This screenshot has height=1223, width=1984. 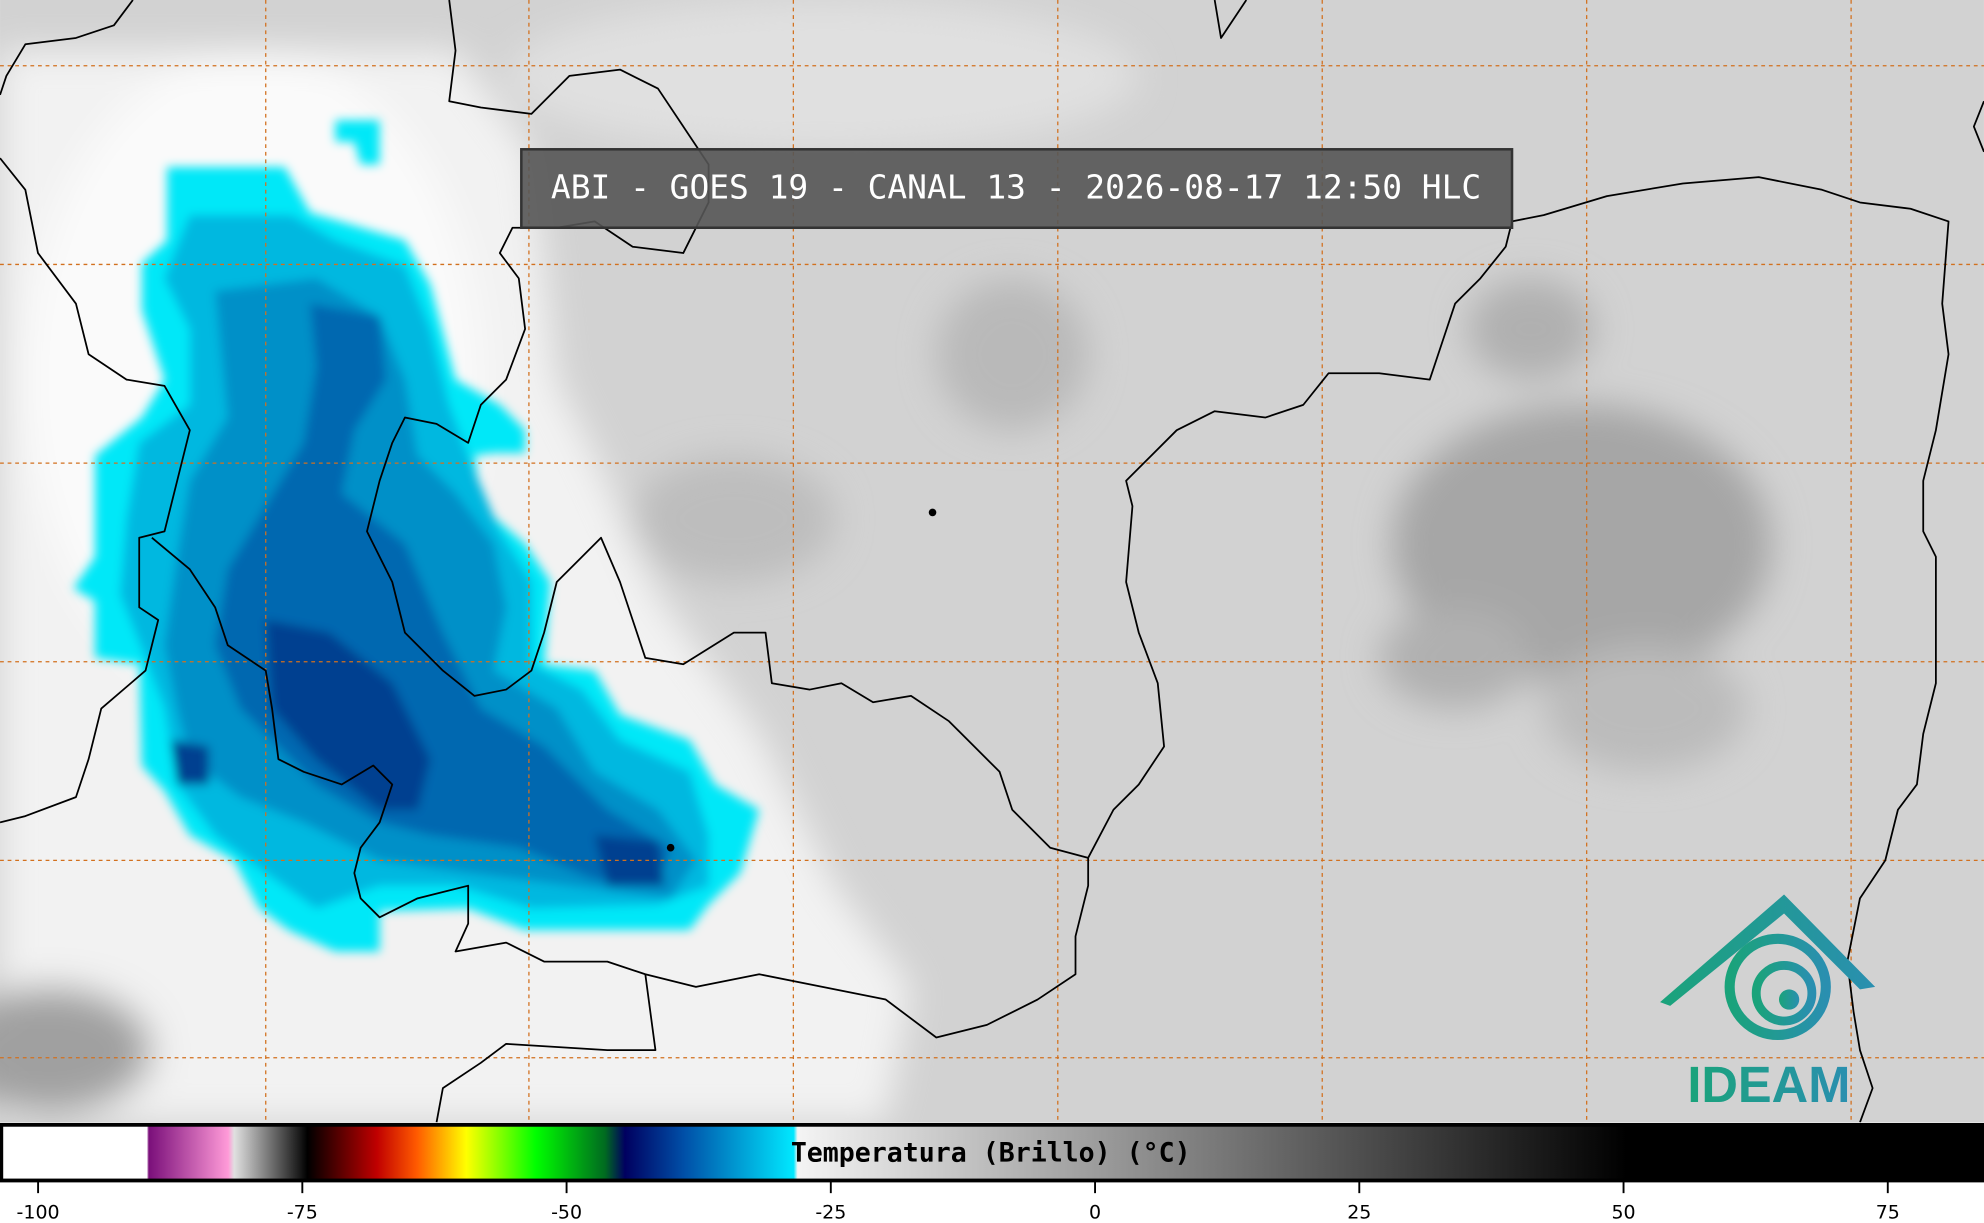 What do you see at coordinates (38, 1212) in the screenshot?
I see `tick-label: -100` at bounding box center [38, 1212].